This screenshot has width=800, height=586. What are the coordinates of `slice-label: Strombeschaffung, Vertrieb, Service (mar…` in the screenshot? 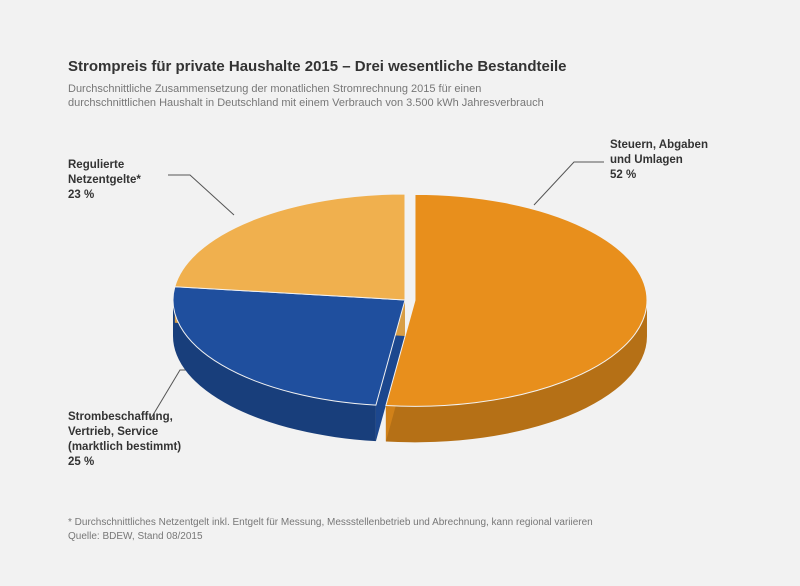 It's located at (124, 440).